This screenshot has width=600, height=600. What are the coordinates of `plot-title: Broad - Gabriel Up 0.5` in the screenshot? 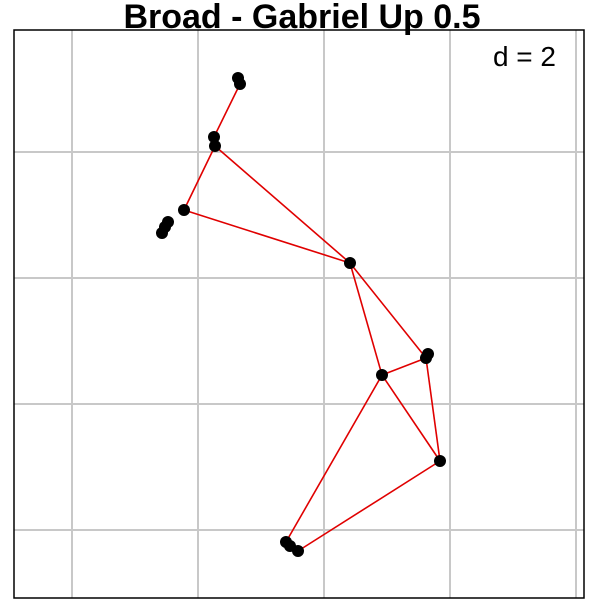 It's located at (301, 18).